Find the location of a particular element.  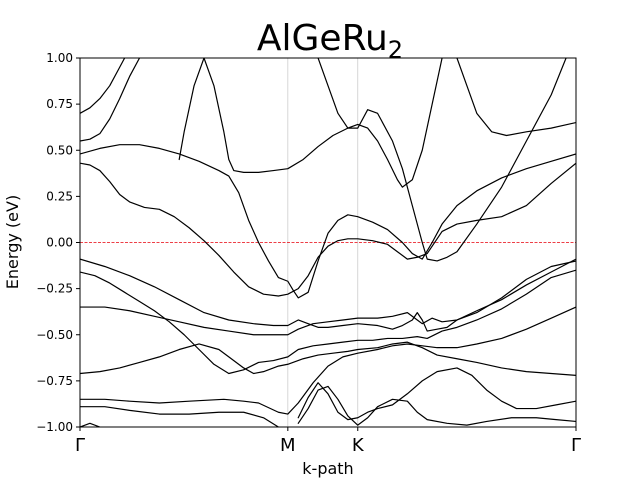

y-tick-label-8: 1.00 is located at coordinates (59, 58).